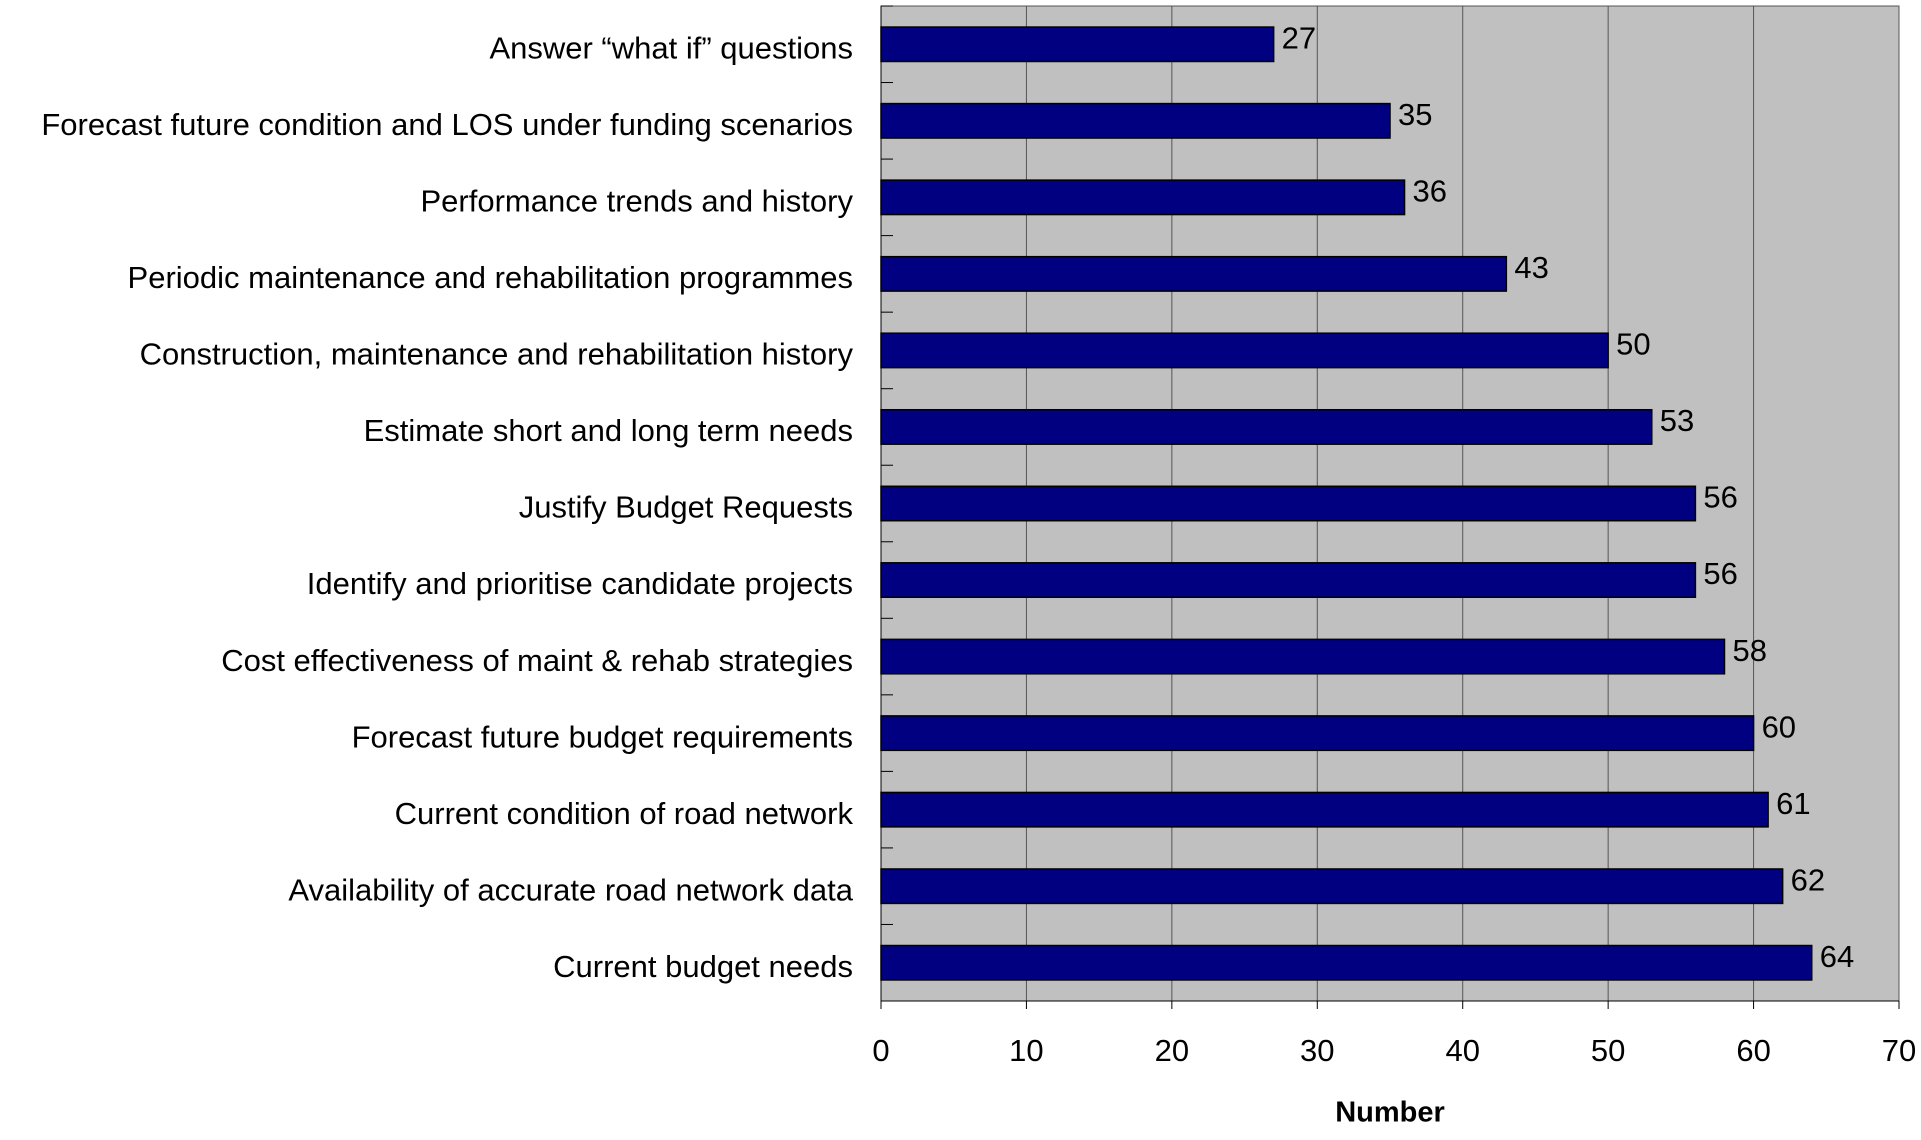 Image resolution: width=1921 pixels, height=1140 pixels. Describe the element at coordinates (1462, 1050) in the screenshot. I see `x-tick-label: 40` at that location.